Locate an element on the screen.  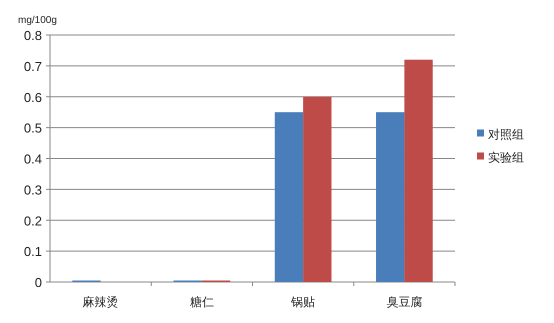
y-tick-label: 0.3 is located at coordinates (33, 190).